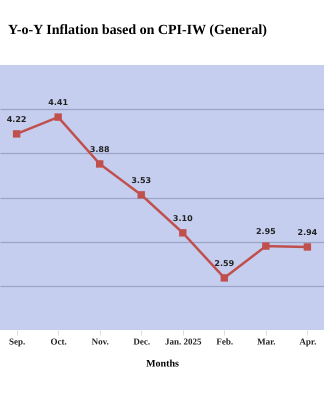 This screenshot has width=324, height=400. What do you see at coordinates (224, 263) in the screenshot?
I see `data-label: 2.59` at bounding box center [224, 263].